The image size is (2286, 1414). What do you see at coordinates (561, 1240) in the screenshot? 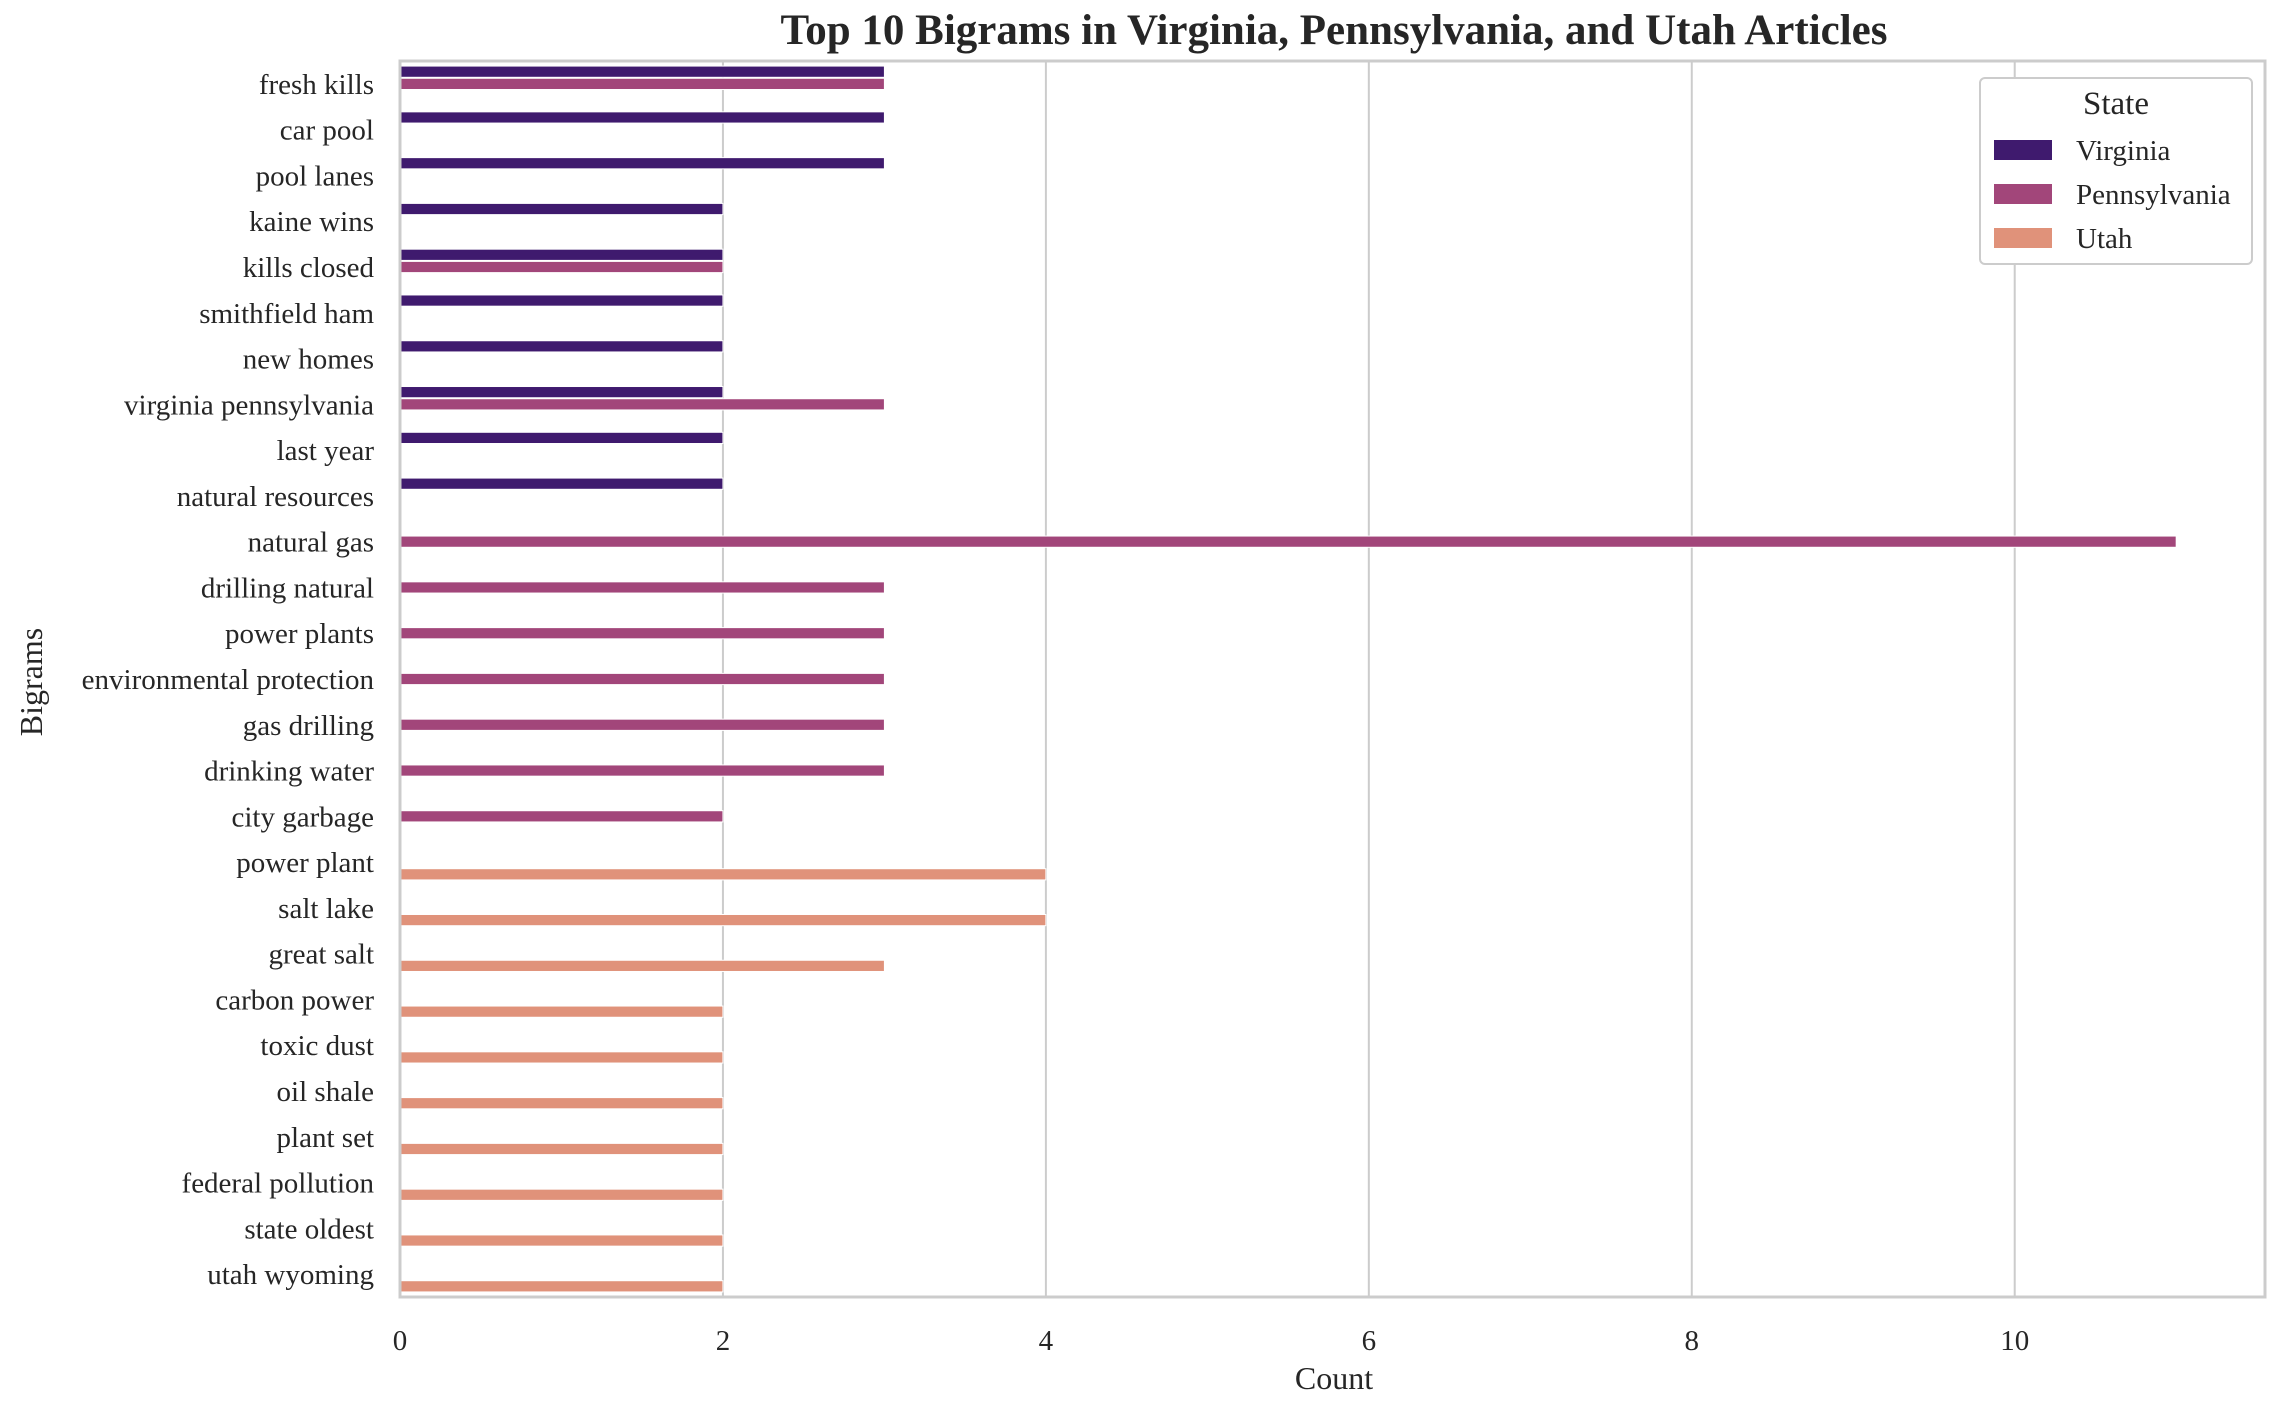
I see `bar-utah-state-oldest` at bounding box center [561, 1240].